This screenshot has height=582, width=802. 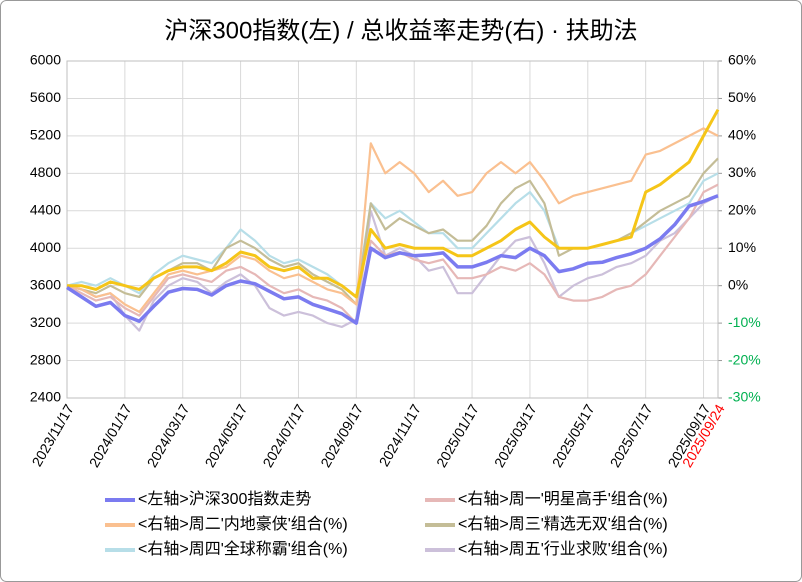 I want to click on y2-tick-label: 60%, so click(x=742, y=60).